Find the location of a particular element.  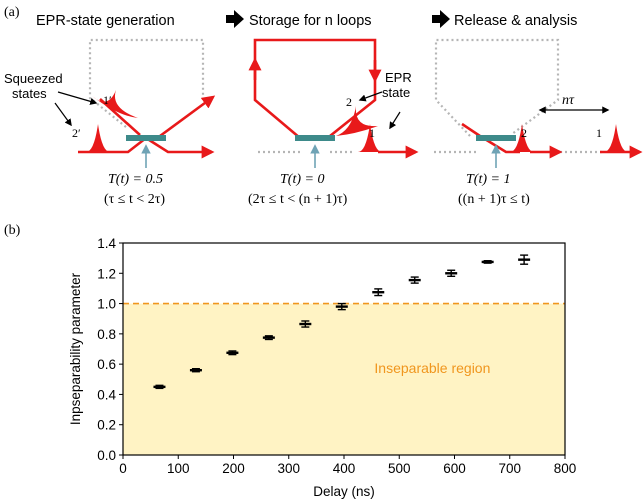

epr-label-1: EPR is located at coordinates (398, 77).